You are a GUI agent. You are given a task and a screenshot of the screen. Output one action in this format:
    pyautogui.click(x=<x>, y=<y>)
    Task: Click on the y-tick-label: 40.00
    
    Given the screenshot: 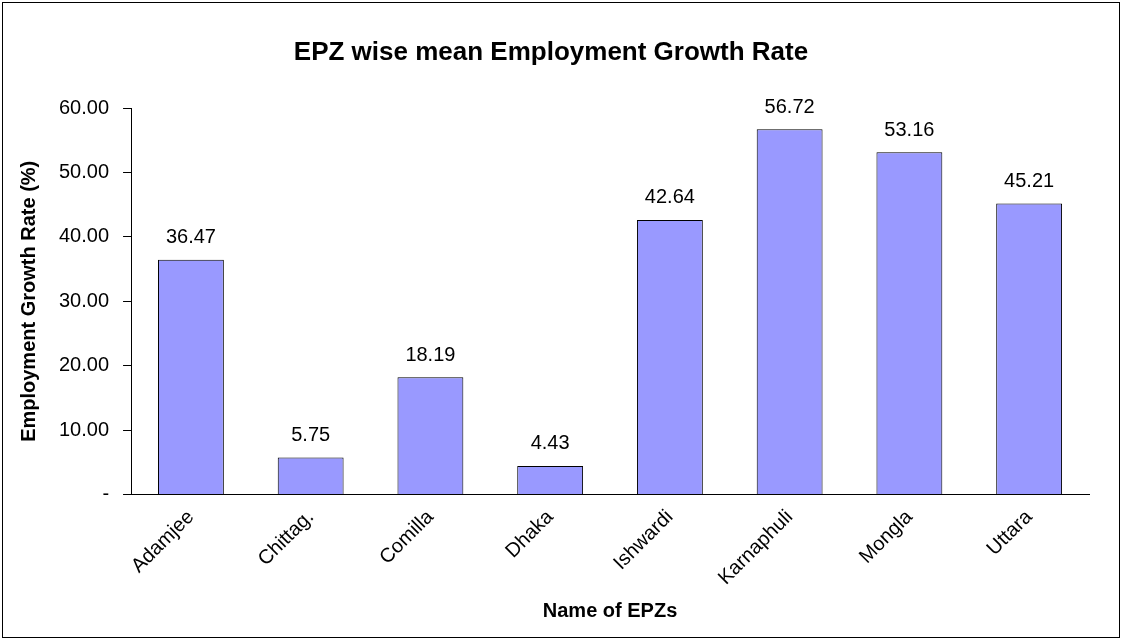 What is the action you would take?
    pyautogui.click(x=84, y=235)
    